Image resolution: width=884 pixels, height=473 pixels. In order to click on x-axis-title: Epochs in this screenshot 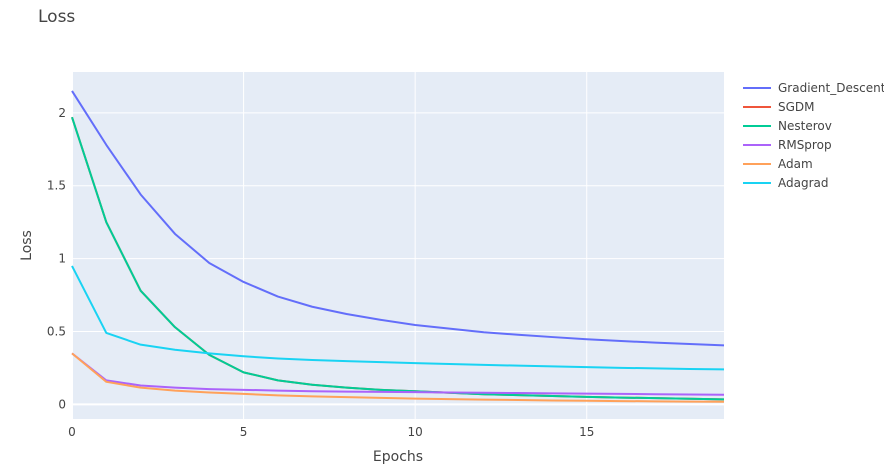, I will do `click(398, 457)`.